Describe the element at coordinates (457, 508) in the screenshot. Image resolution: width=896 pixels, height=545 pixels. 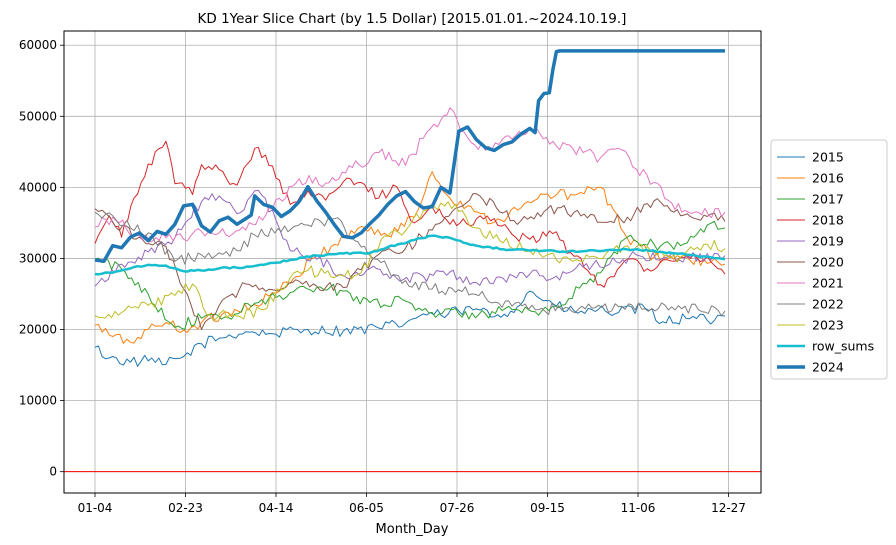
I see `x-tick-label: 07-26` at that location.